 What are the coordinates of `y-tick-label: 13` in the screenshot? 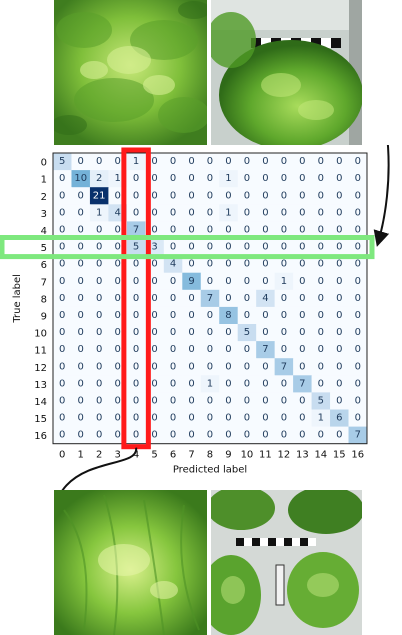 It's located at (40, 385).